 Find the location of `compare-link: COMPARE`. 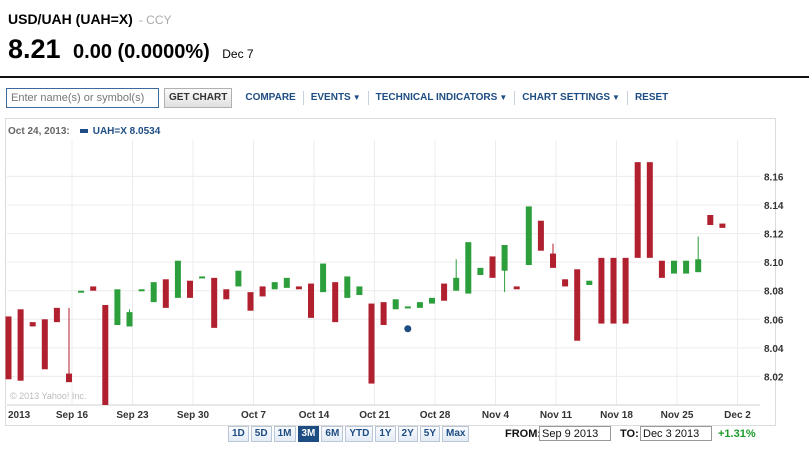

compare-link: COMPARE is located at coordinates (270, 97).